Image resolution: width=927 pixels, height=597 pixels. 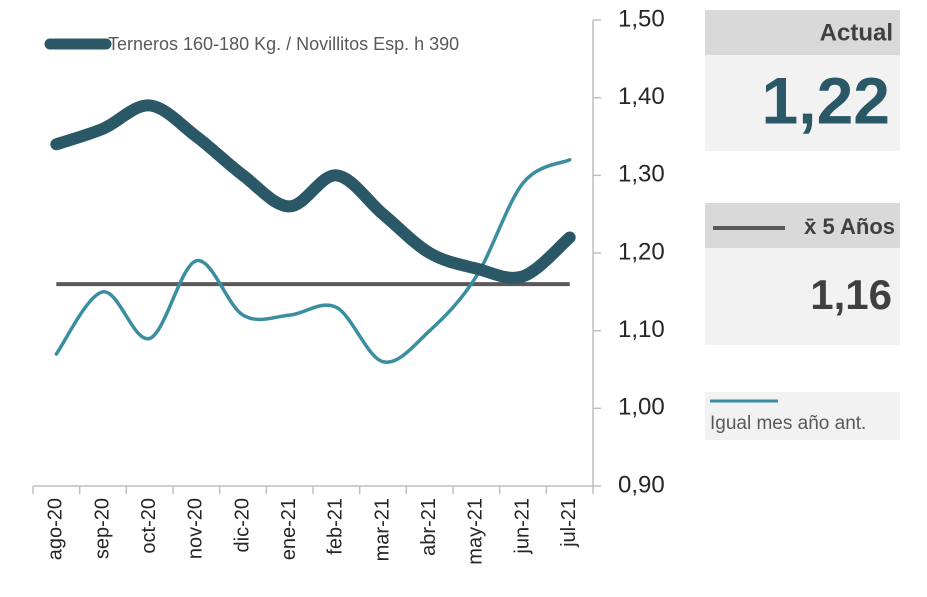 What do you see at coordinates (826, 100) in the screenshot?
I see `actual-value: 1,22` at bounding box center [826, 100].